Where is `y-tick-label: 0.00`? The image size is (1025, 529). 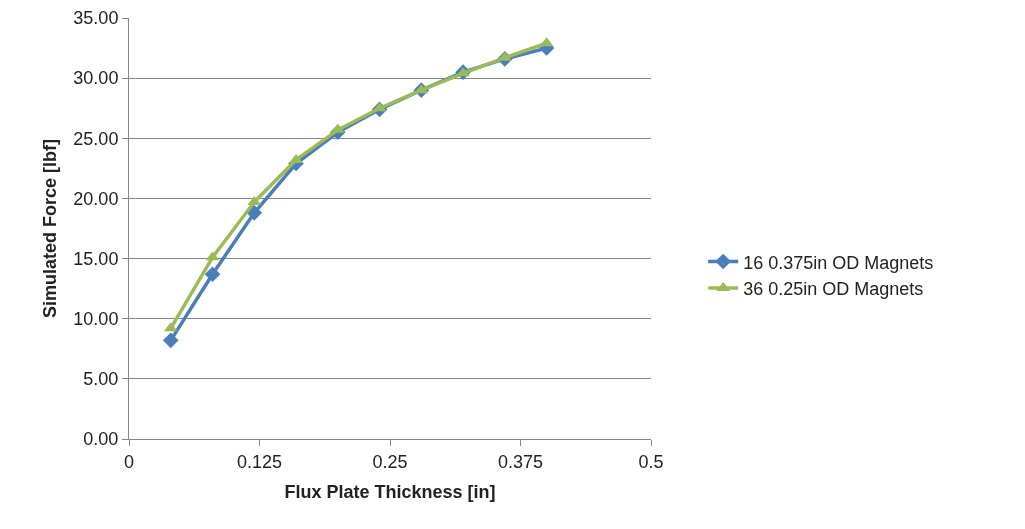
y-tick-label: 0.00 is located at coordinates (101, 439).